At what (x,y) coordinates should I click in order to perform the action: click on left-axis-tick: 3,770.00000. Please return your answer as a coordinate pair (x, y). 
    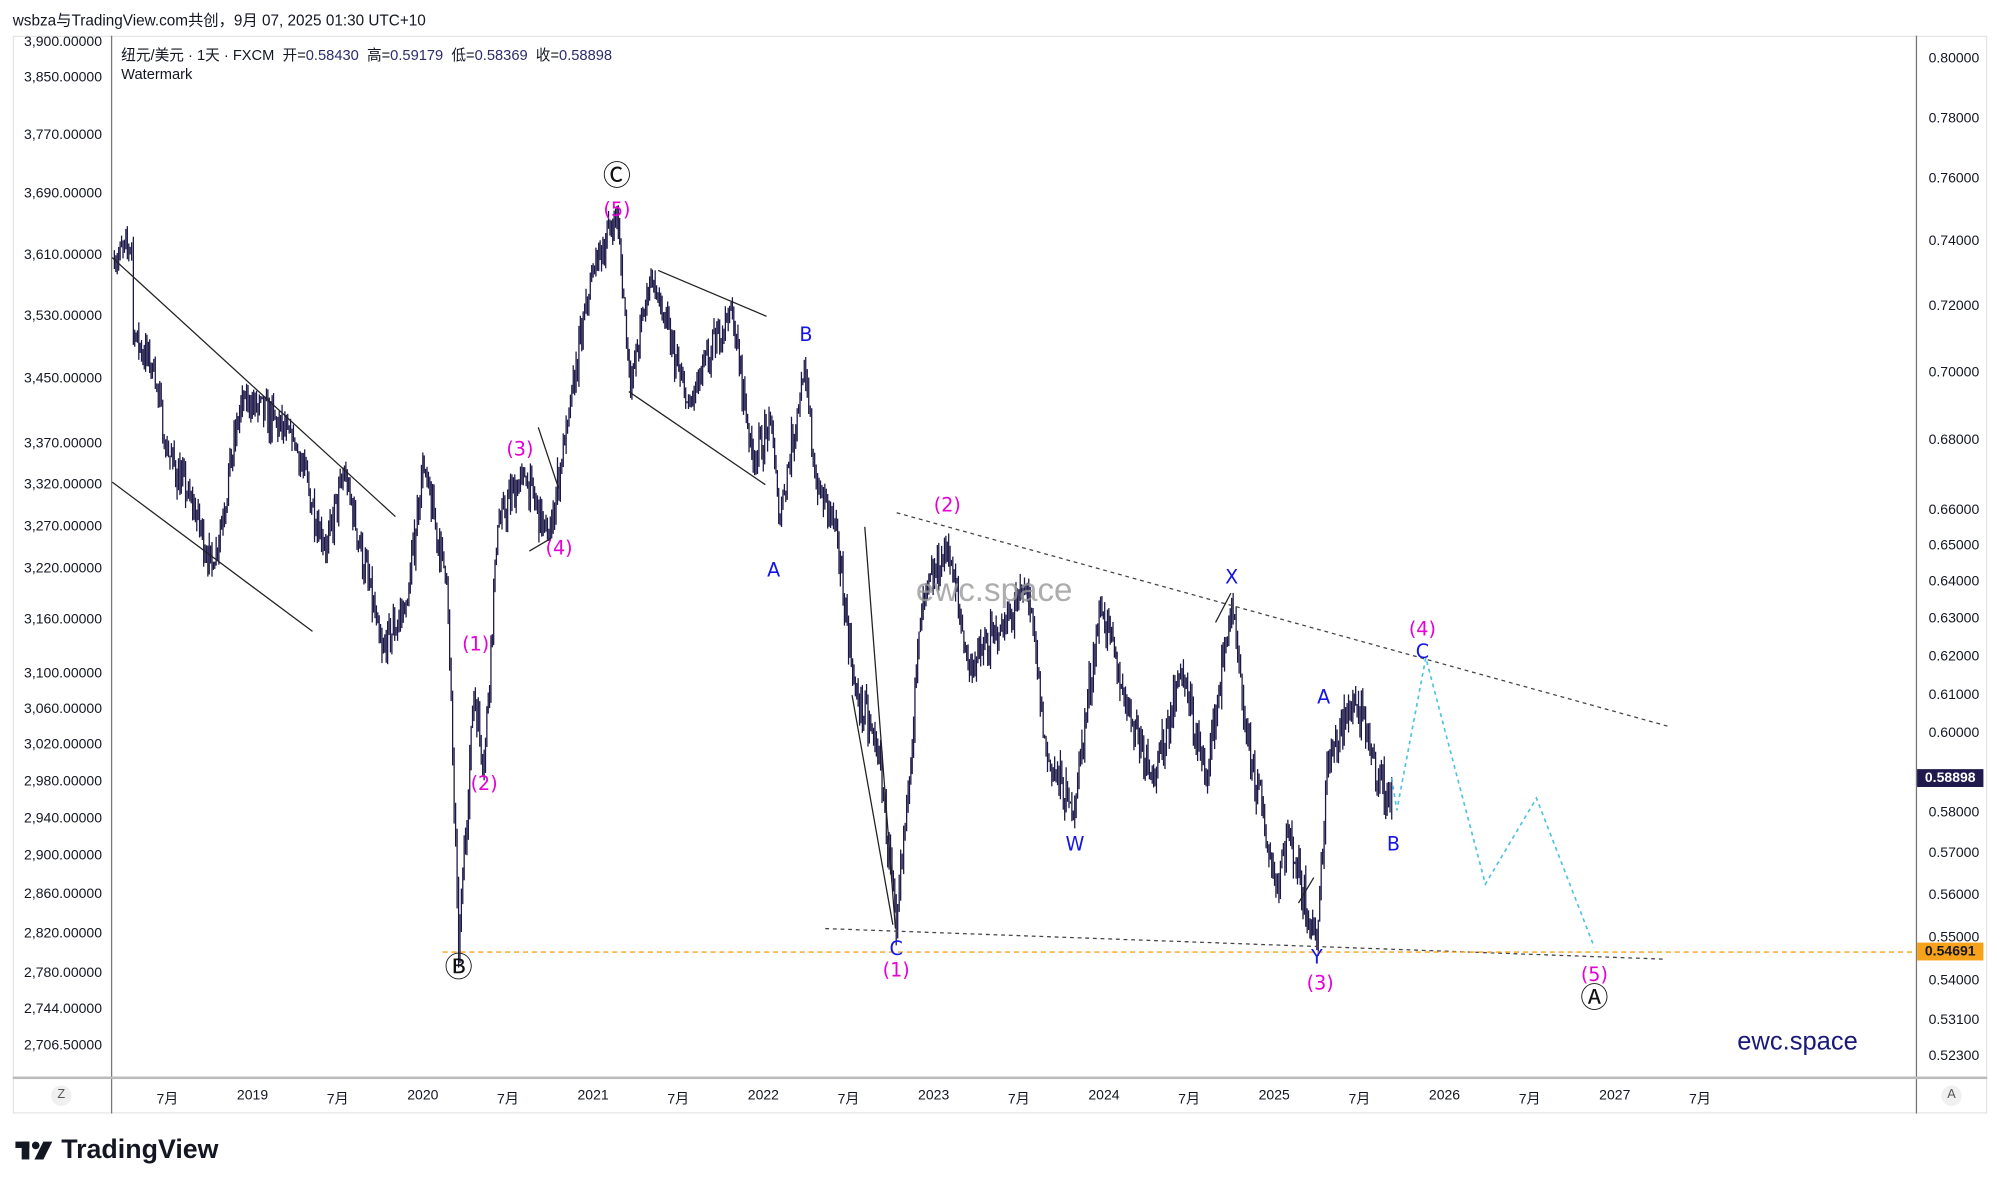
    Looking at the image, I should click on (63, 135).